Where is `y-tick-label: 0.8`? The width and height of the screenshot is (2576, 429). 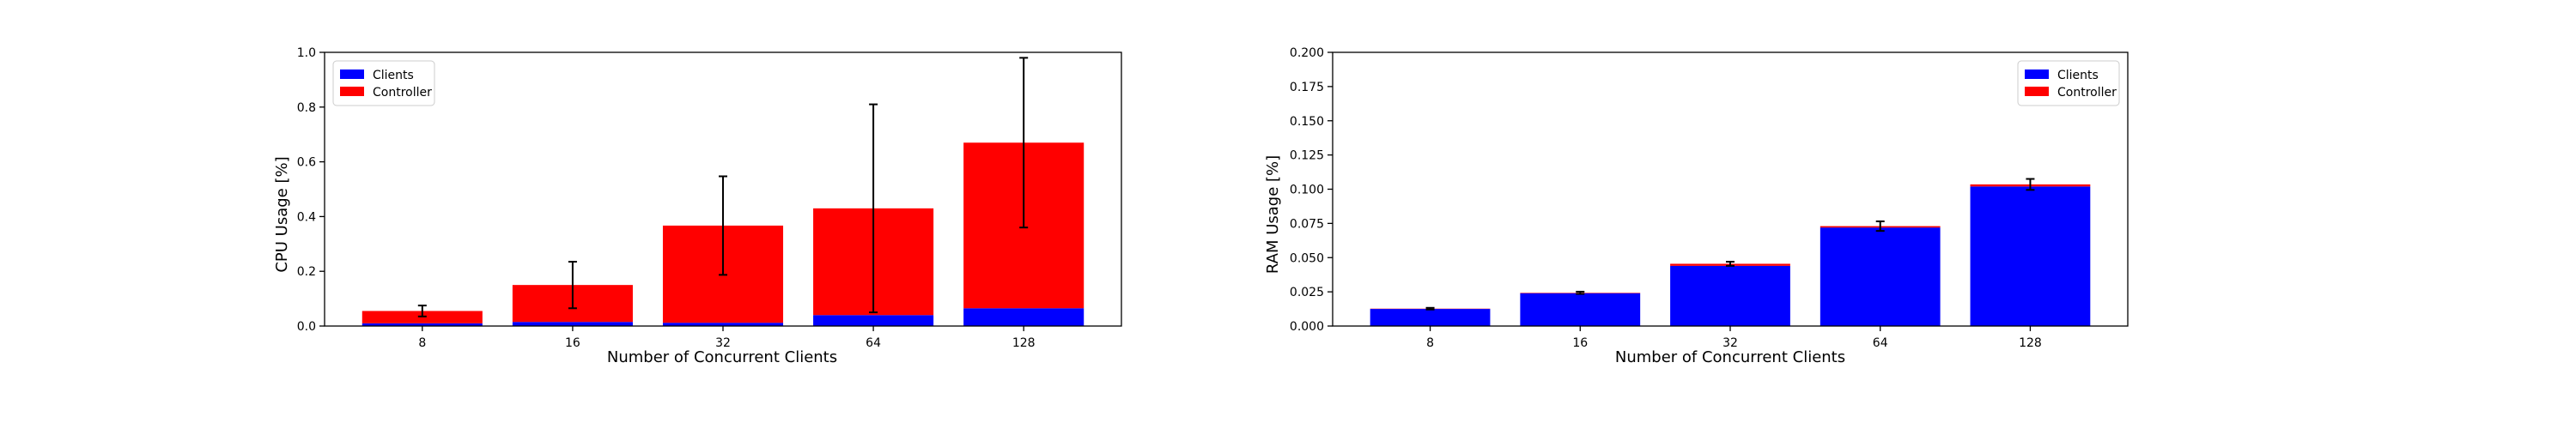 y-tick-label: 0.8 is located at coordinates (306, 108).